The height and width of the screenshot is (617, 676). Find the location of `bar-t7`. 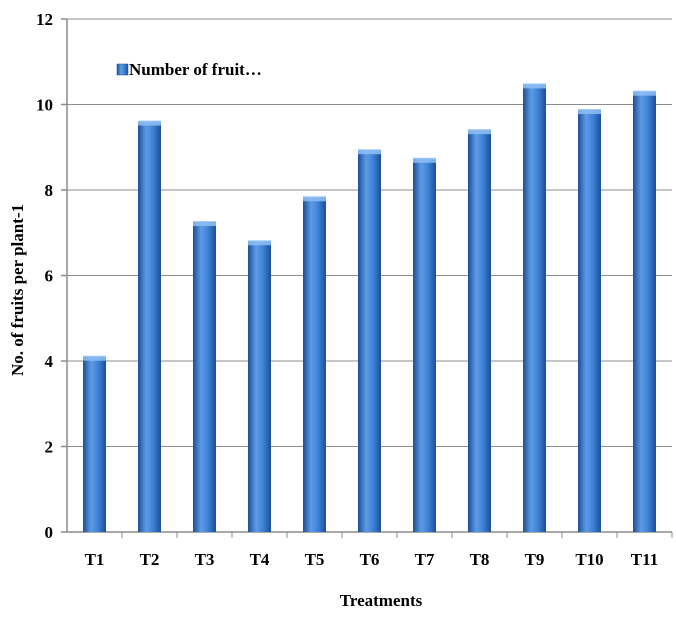

bar-t7 is located at coordinates (424, 345).